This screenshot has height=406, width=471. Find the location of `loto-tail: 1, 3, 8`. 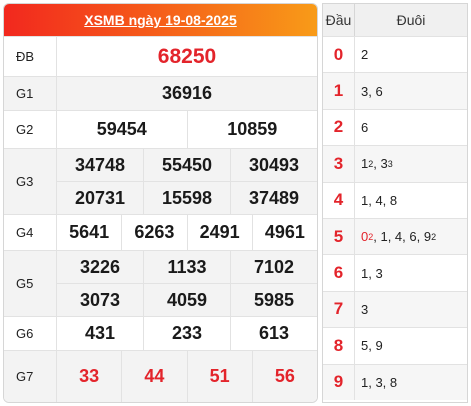

loto-tail: 1, 3, 8 is located at coordinates (379, 382).